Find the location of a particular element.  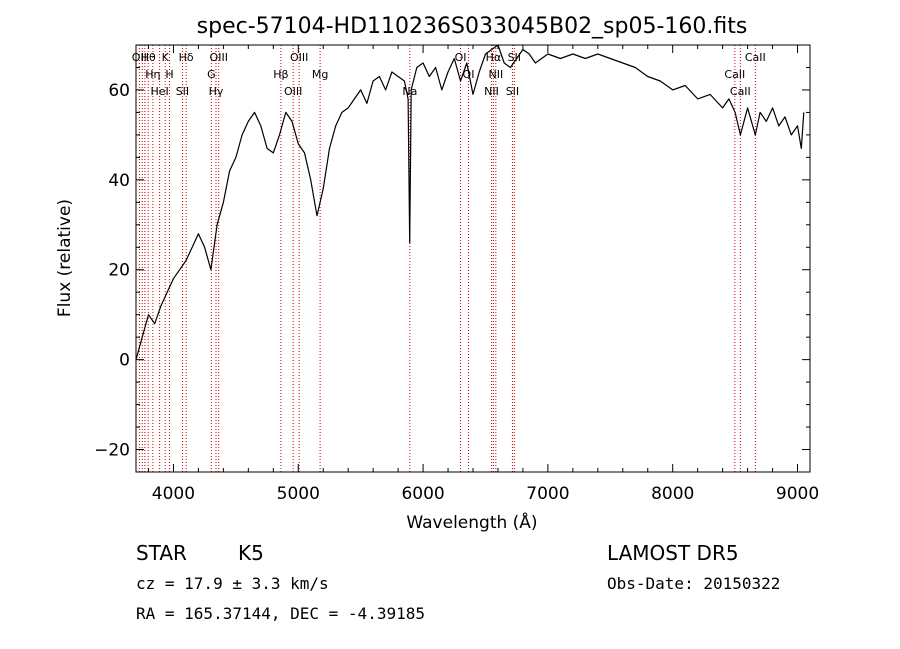

spectral-line-label: Hη is located at coordinates (152, 74).